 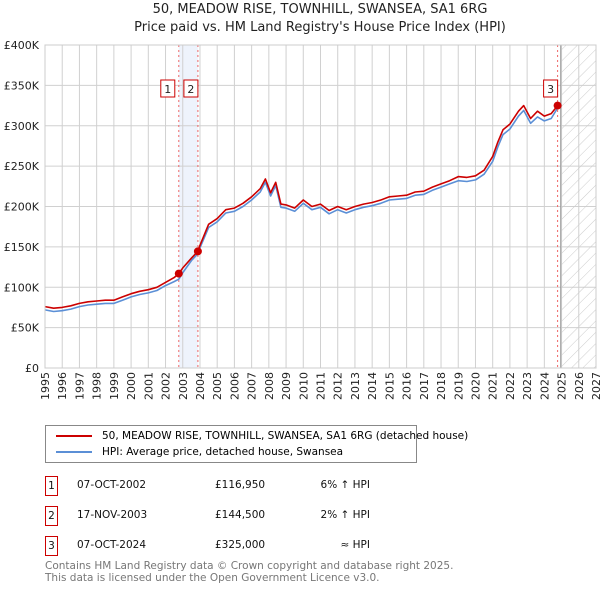 What do you see at coordinates (493, 386) in the screenshot?
I see `x-tick-label: 2021` at bounding box center [493, 386].